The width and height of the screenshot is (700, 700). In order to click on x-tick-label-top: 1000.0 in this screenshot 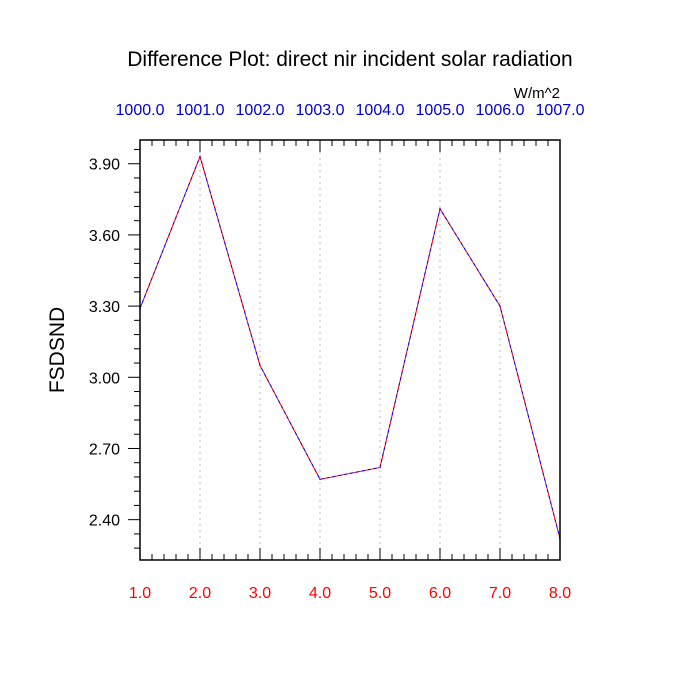, I will do `click(140, 110)`.